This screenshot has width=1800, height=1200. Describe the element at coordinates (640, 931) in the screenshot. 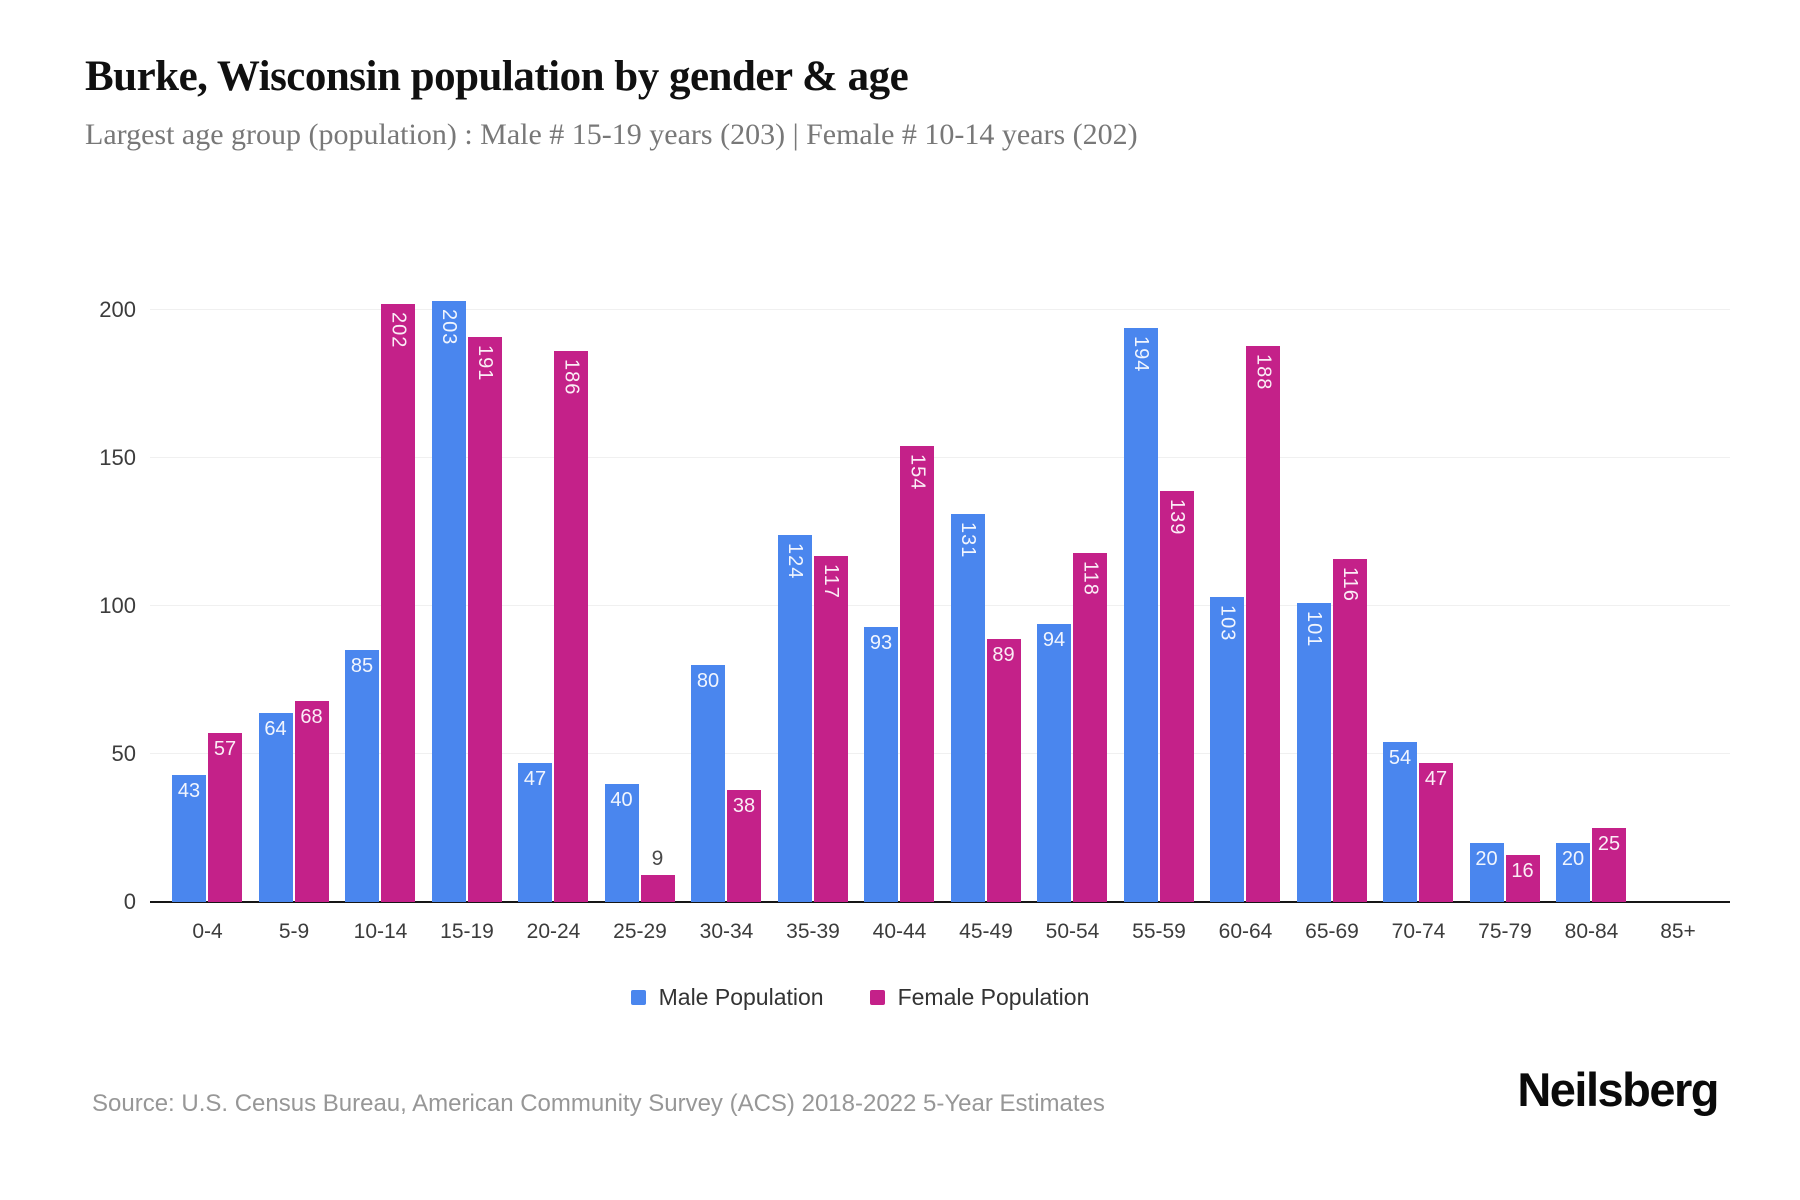

I see `x-axis-category-label-25-29: 25-29` at that location.